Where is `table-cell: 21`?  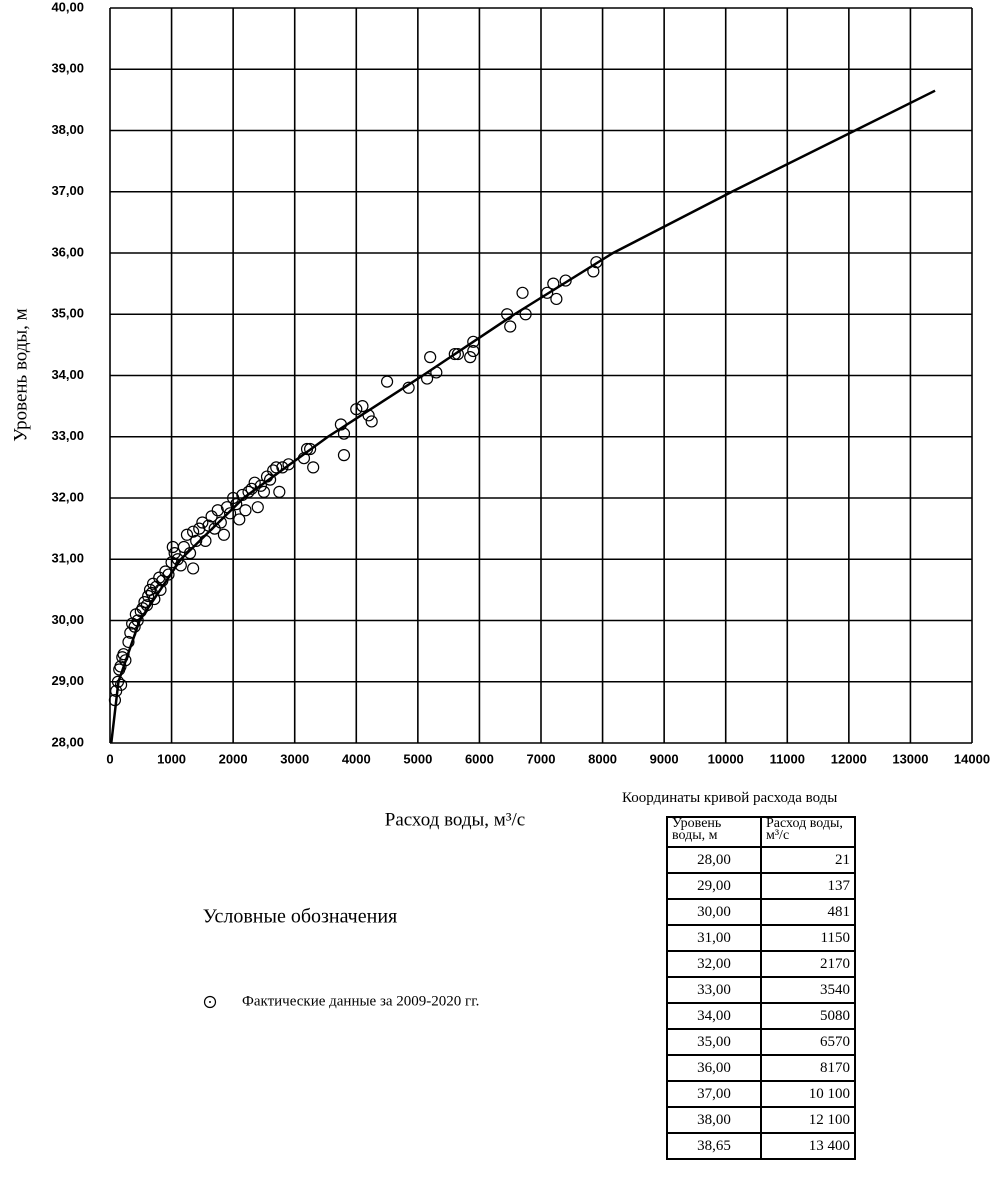
table-cell: 21 is located at coordinates (808, 860).